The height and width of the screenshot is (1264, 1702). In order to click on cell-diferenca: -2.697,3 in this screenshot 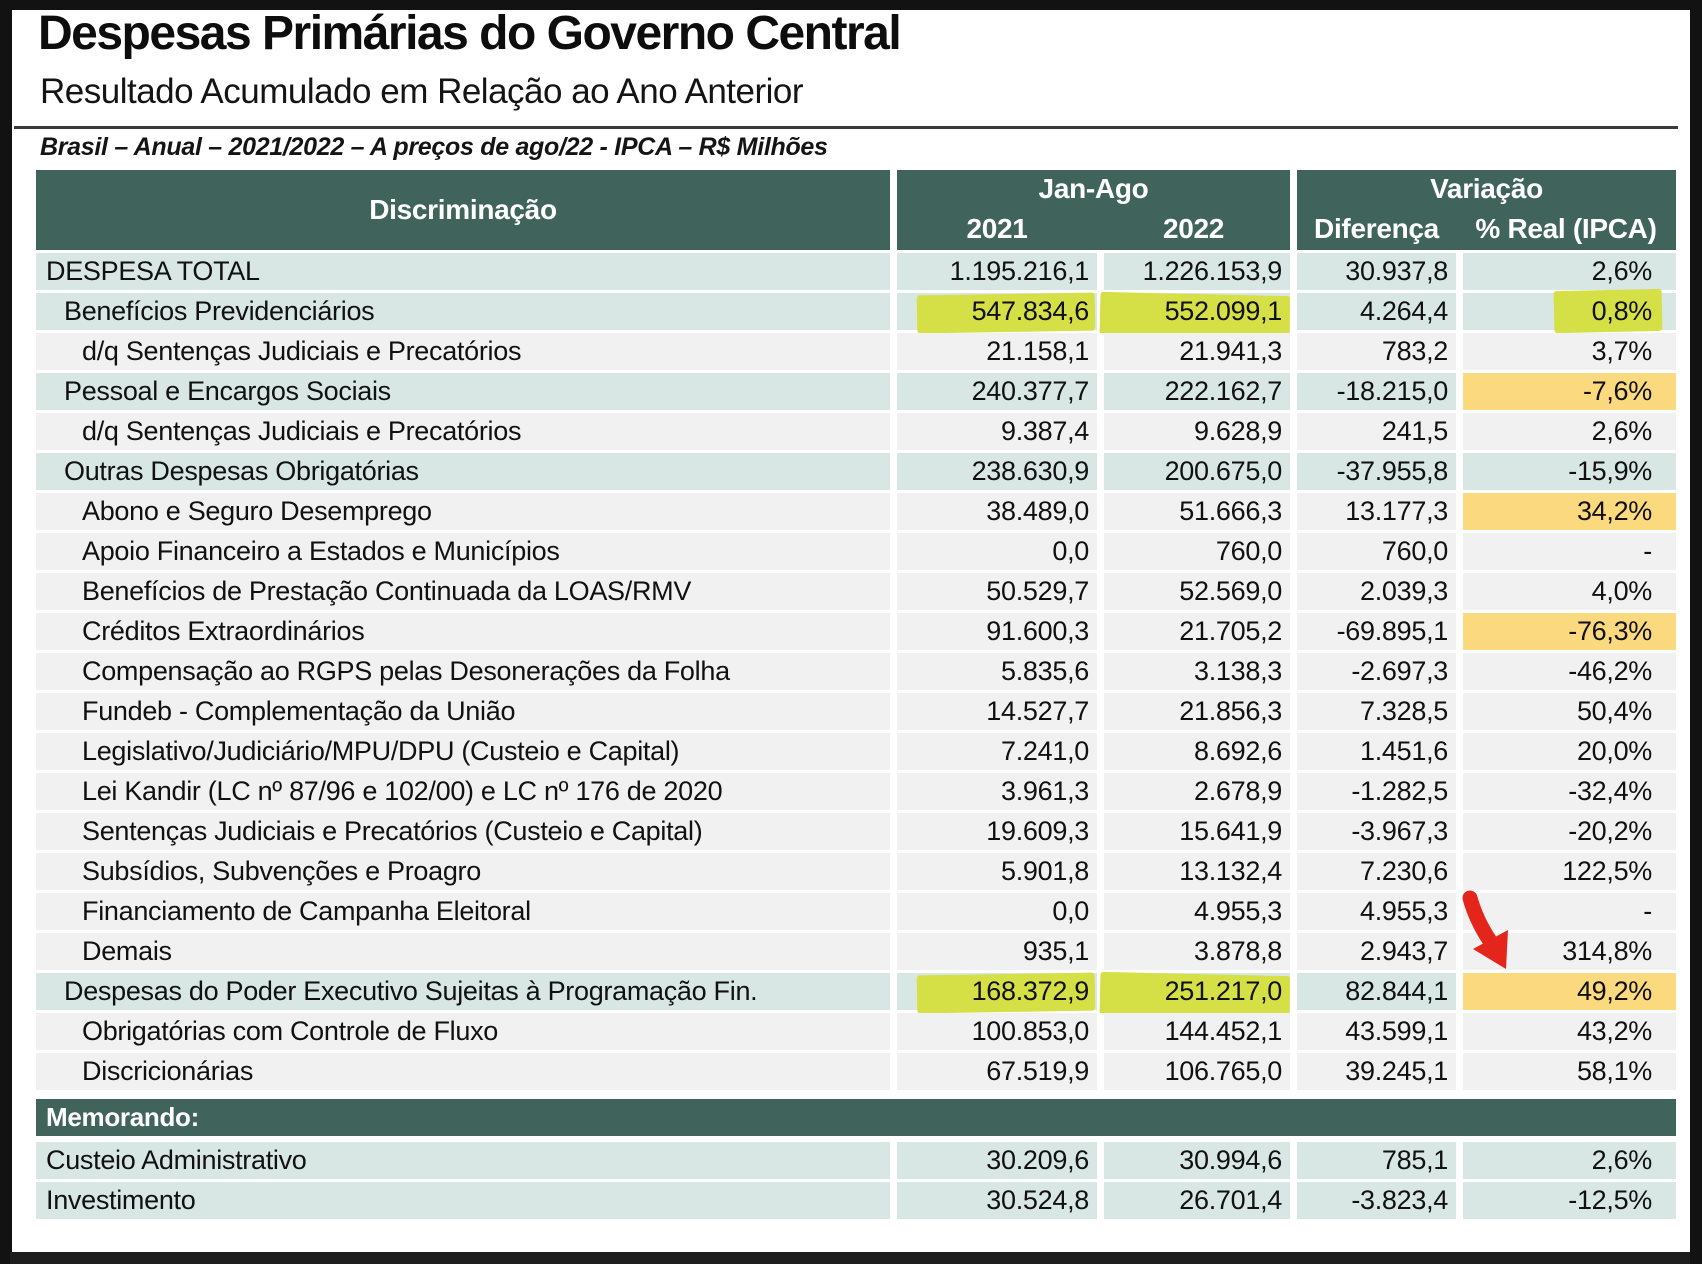, I will do `click(1373, 673)`.